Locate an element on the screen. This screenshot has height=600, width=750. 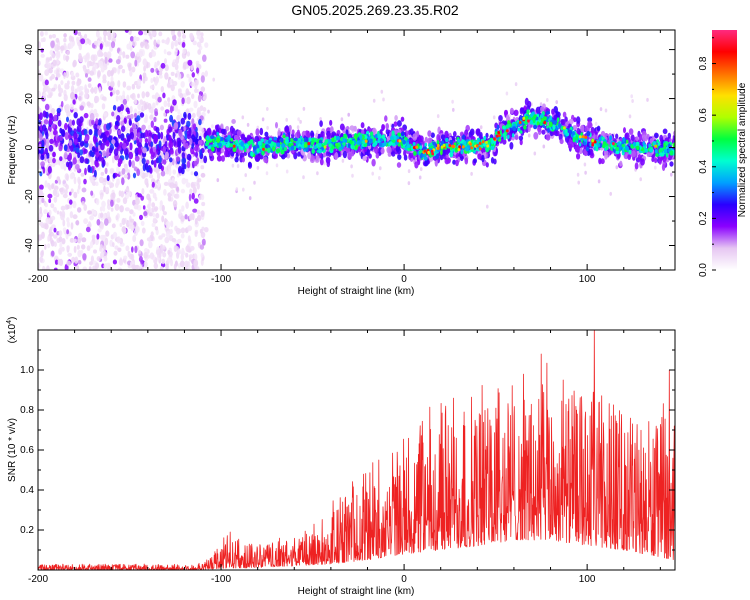
y-multiplier-exponent: 4 is located at coordinates (9, 322).